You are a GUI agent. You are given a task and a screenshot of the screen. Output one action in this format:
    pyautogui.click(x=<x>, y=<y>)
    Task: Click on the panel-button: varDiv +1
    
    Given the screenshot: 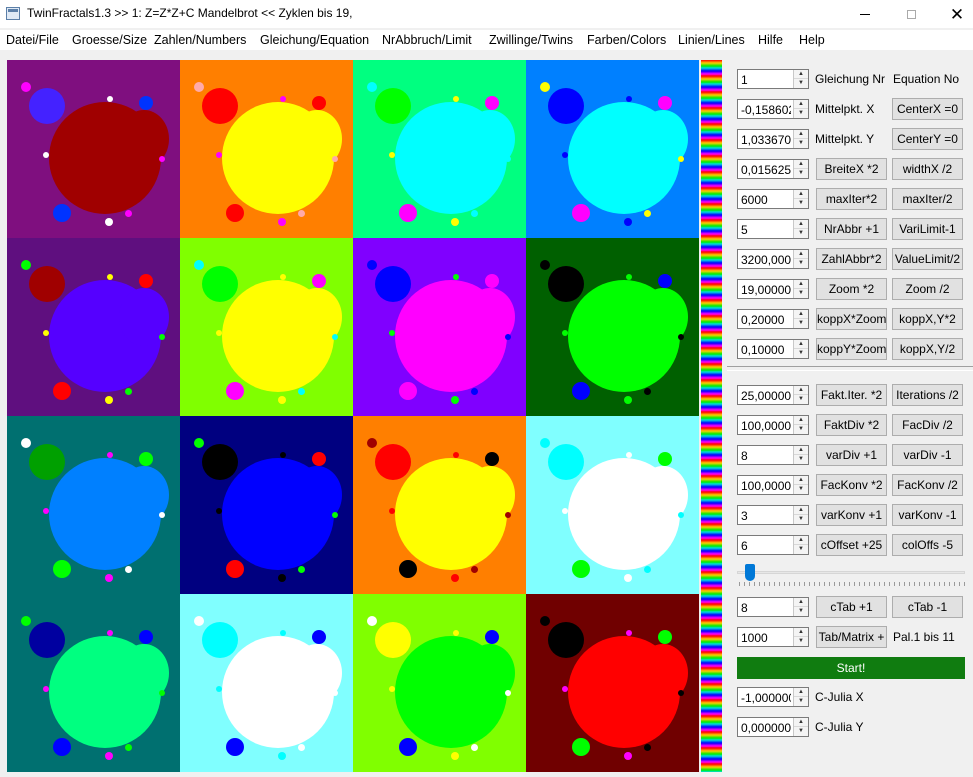 What is the action you would take?
    pyautogui.click(x=851, y=455)
    